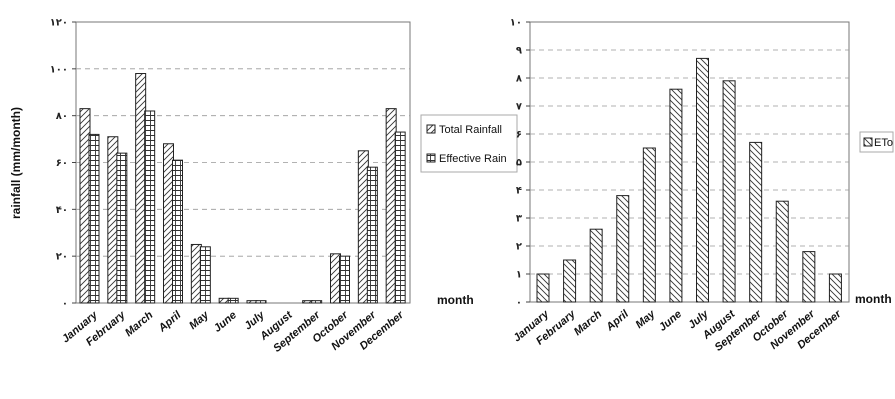 This screenshot has width=895, height=399. Describe the element at coordinates (62, 210) in the screenshot. I see `y-tick-label: ۴۰` at that location.